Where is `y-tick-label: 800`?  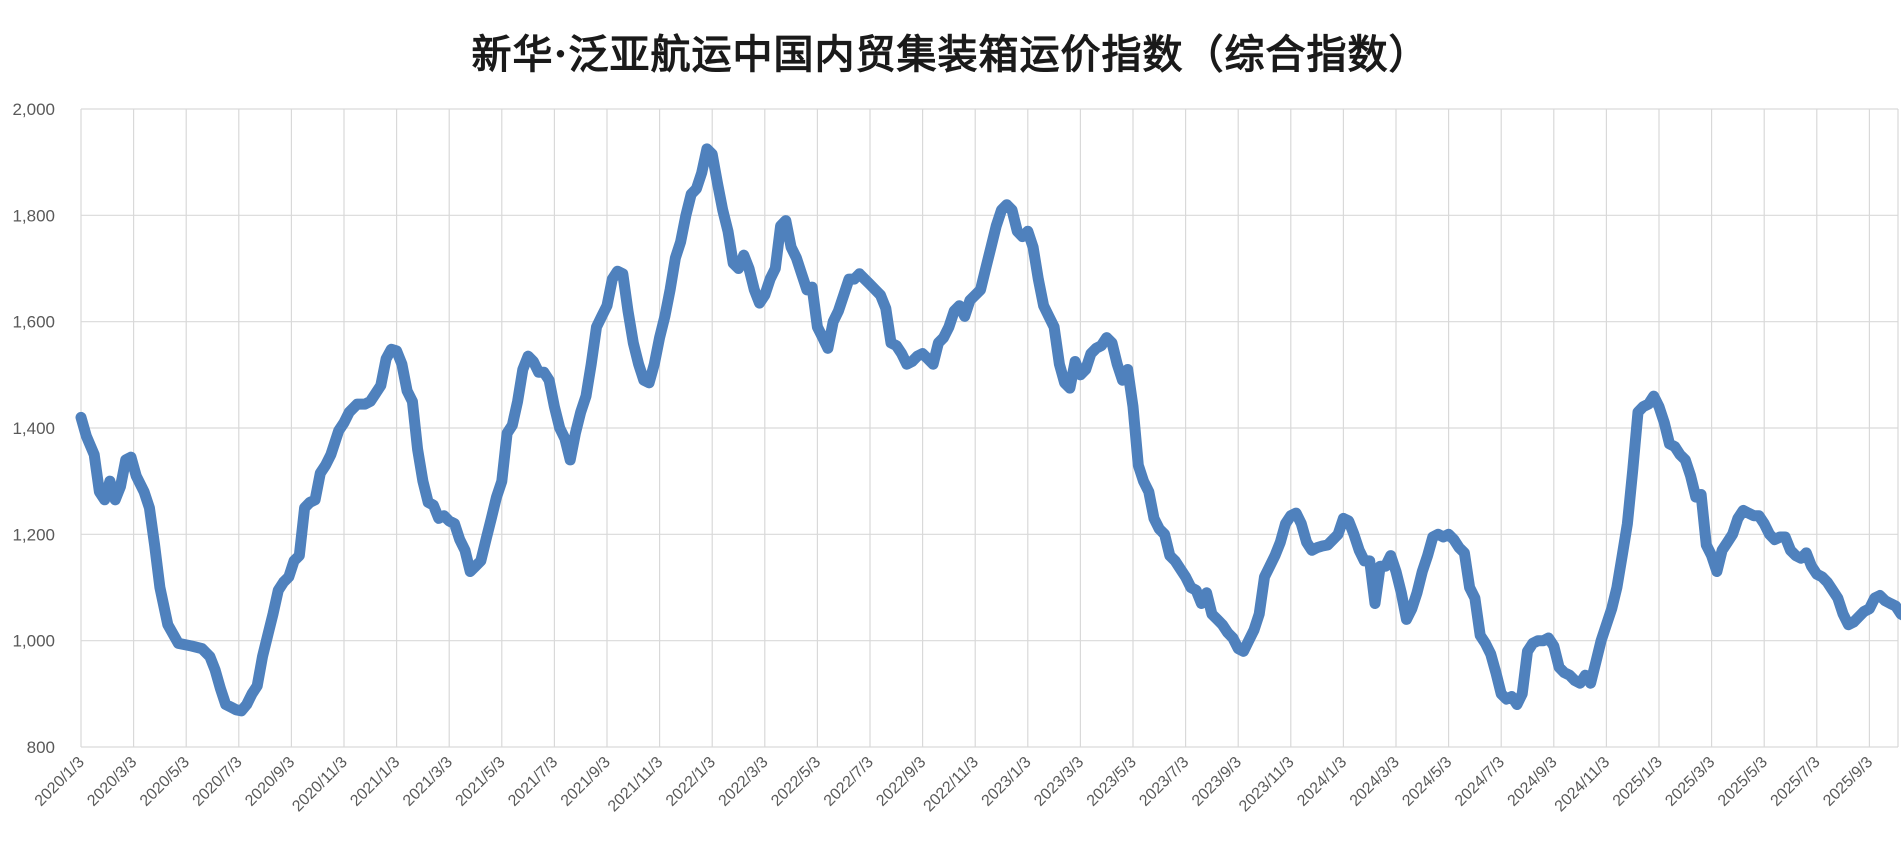 y-tick-label: 800 is located at coordinates (41, 747).